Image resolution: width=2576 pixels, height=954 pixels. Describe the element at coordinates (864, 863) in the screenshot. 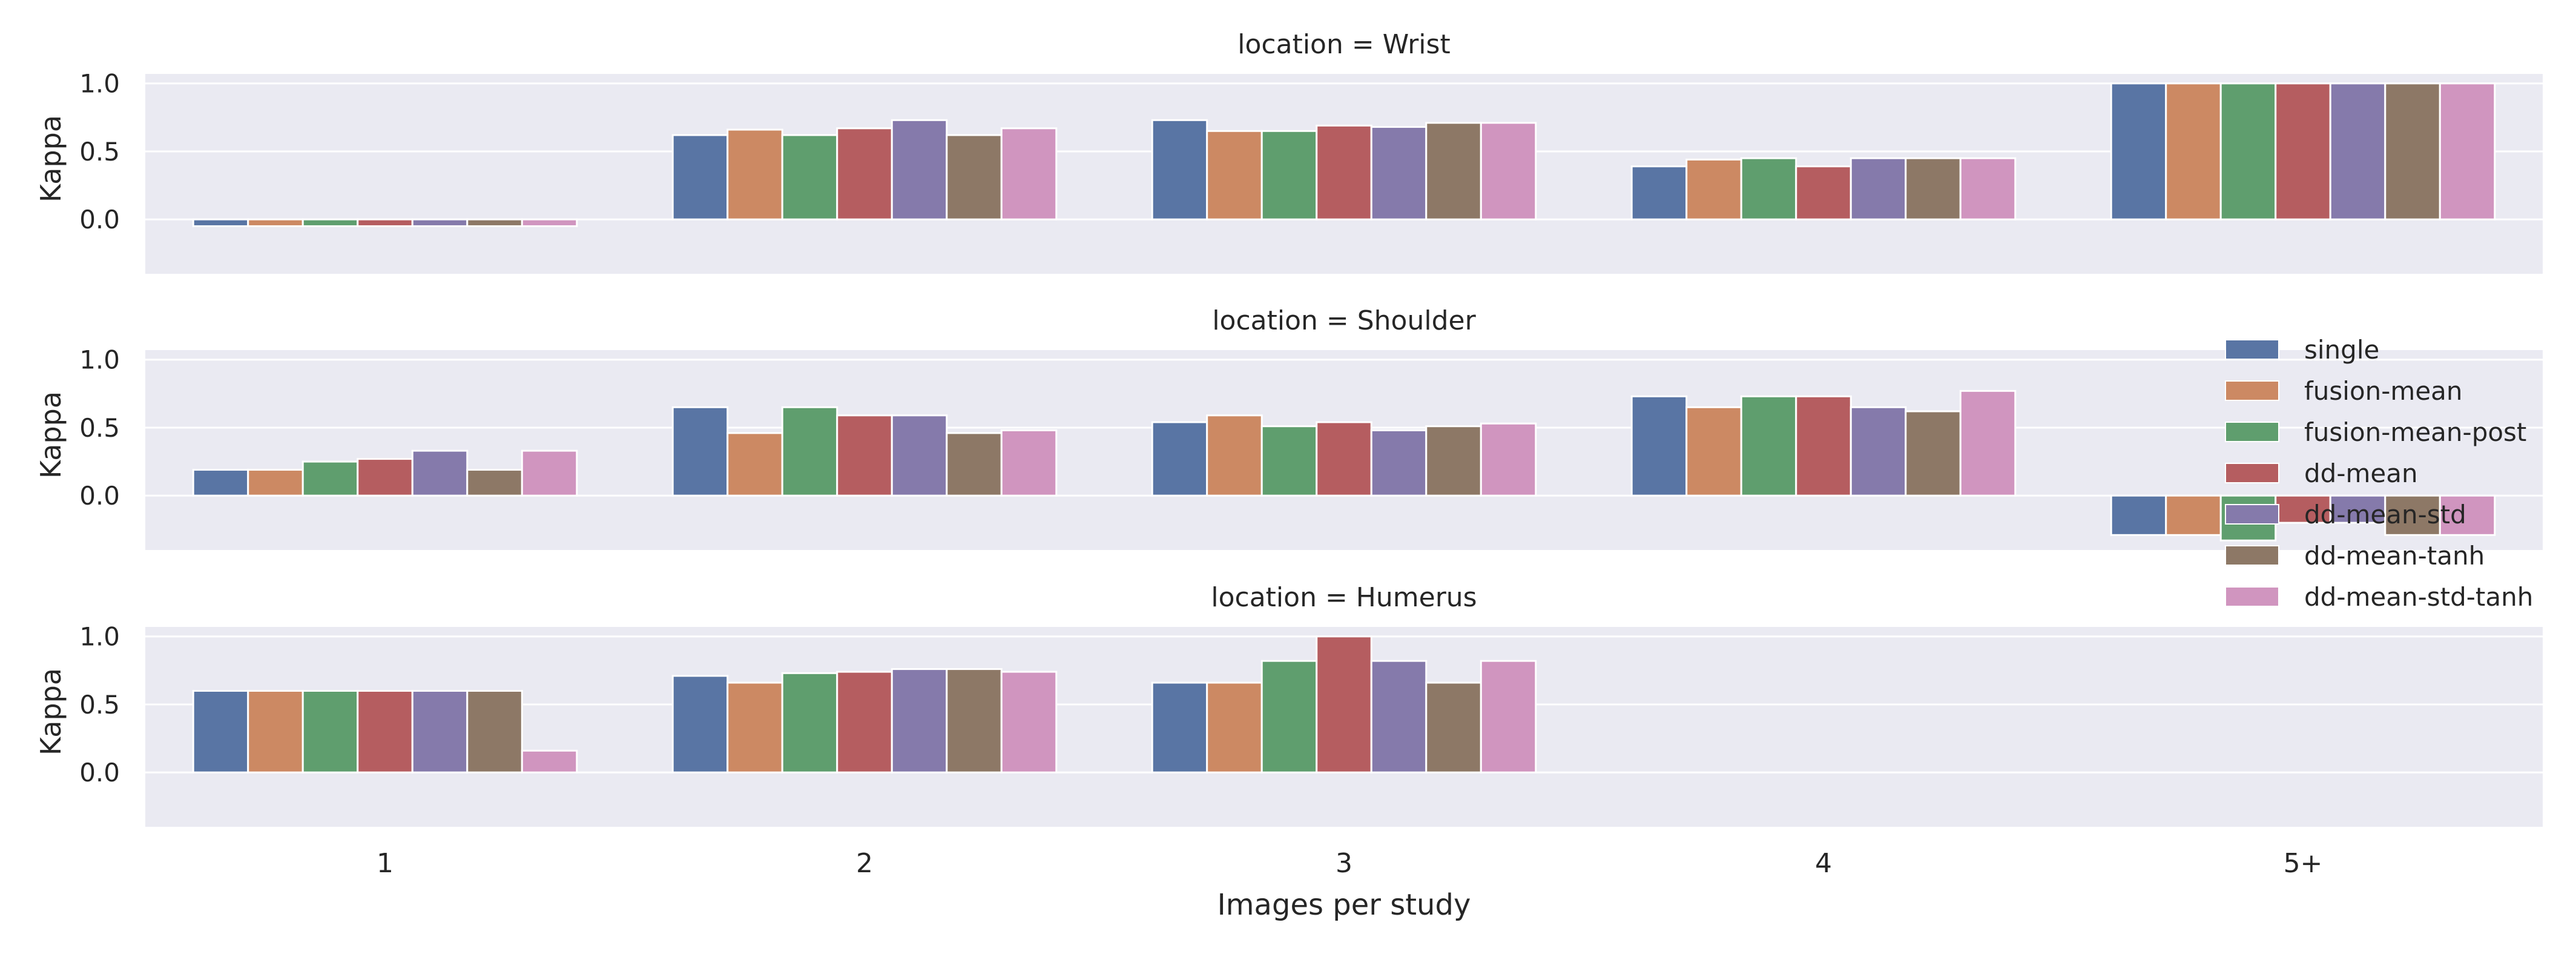

I see `x-tick-label: 2` at that location.